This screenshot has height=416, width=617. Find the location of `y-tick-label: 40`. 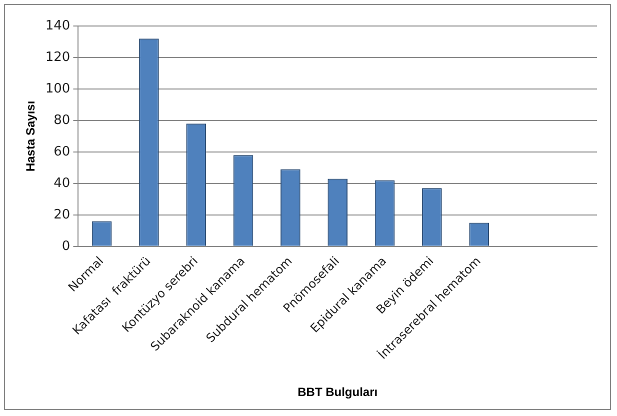

y-tick-label: 40 is located at coordinates (62, 183).